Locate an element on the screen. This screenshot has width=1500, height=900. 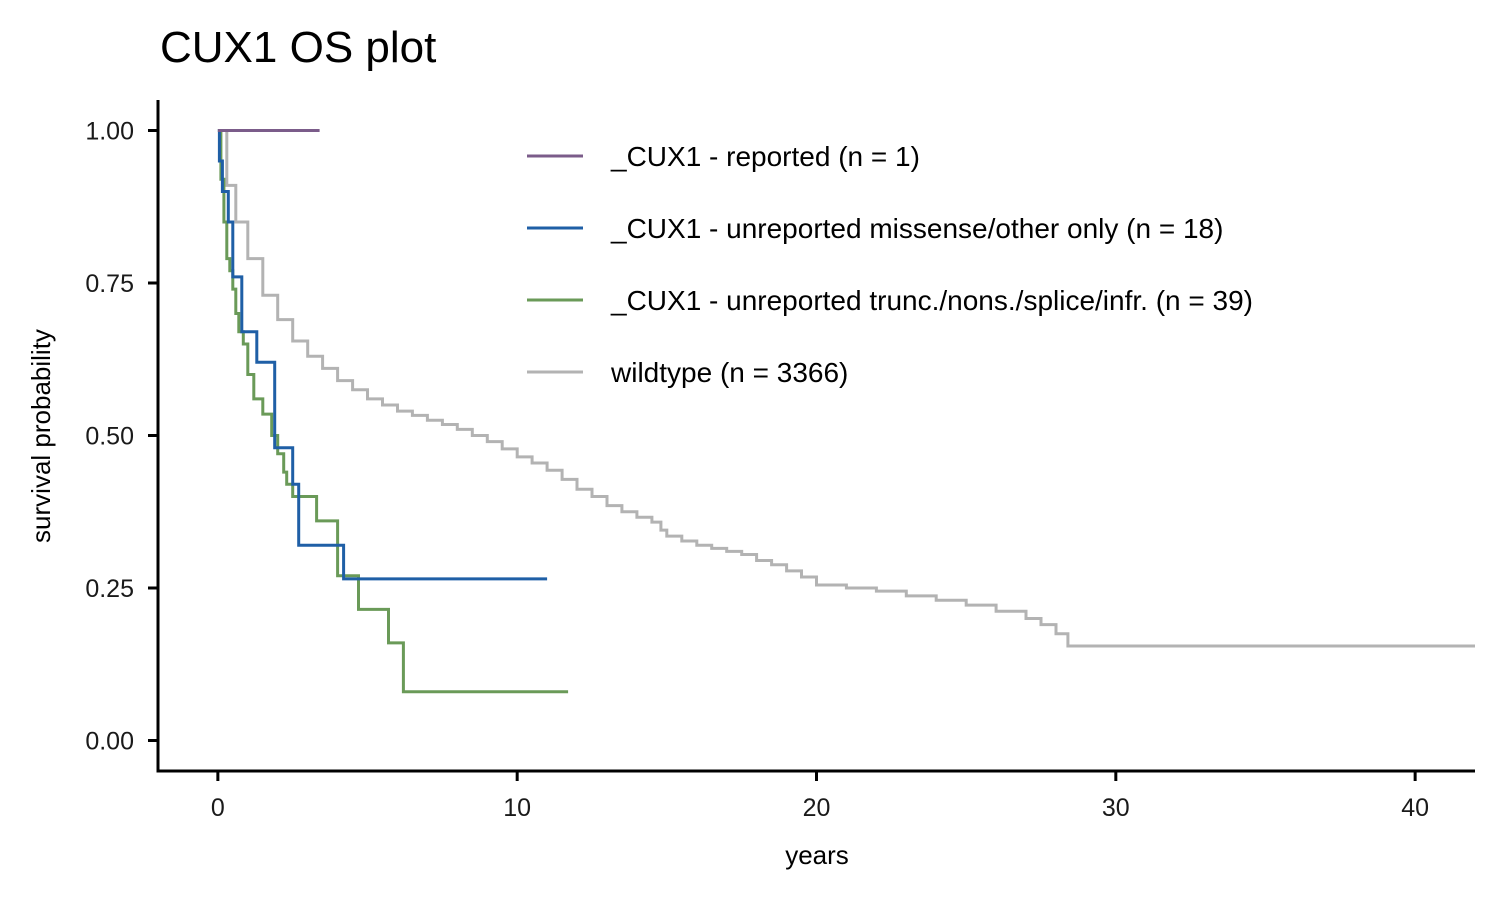
y-axis-title: survival probability is located at coordinates (41, 436).